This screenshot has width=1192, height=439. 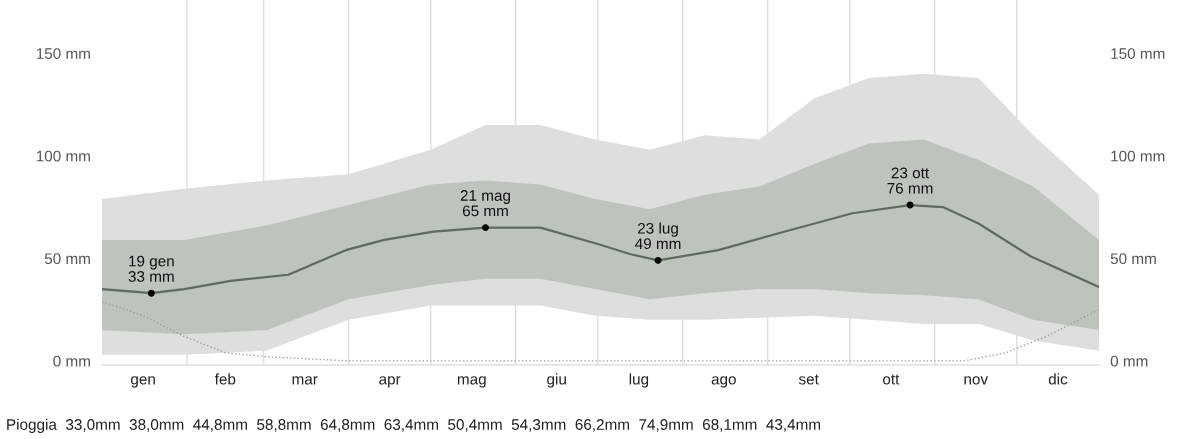 I want to click on y2-tick-label: 0 mm, so click(x=1129, y=361).